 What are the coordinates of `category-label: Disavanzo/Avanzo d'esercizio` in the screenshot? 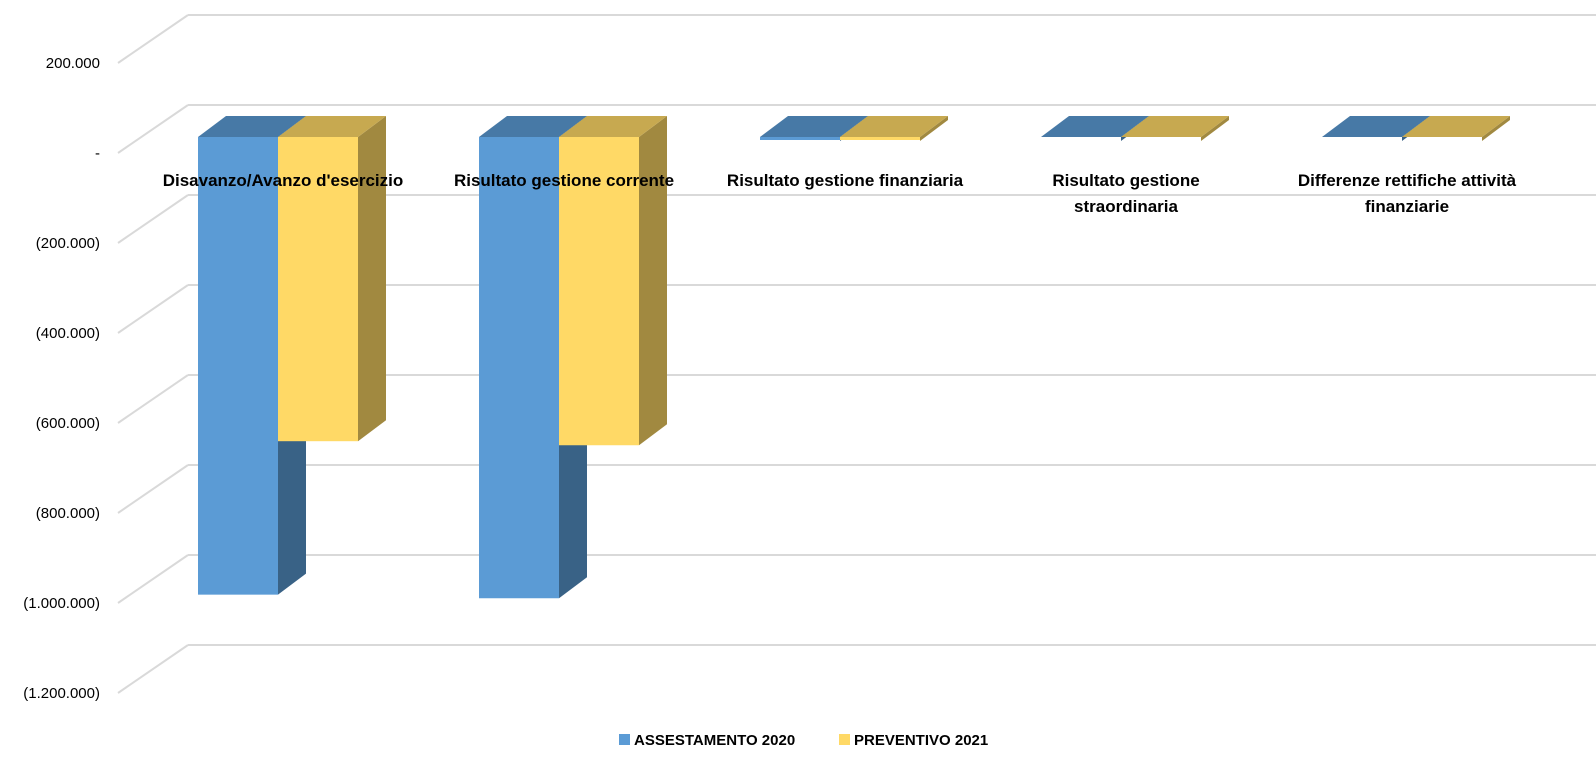 It's located at (283, 180).